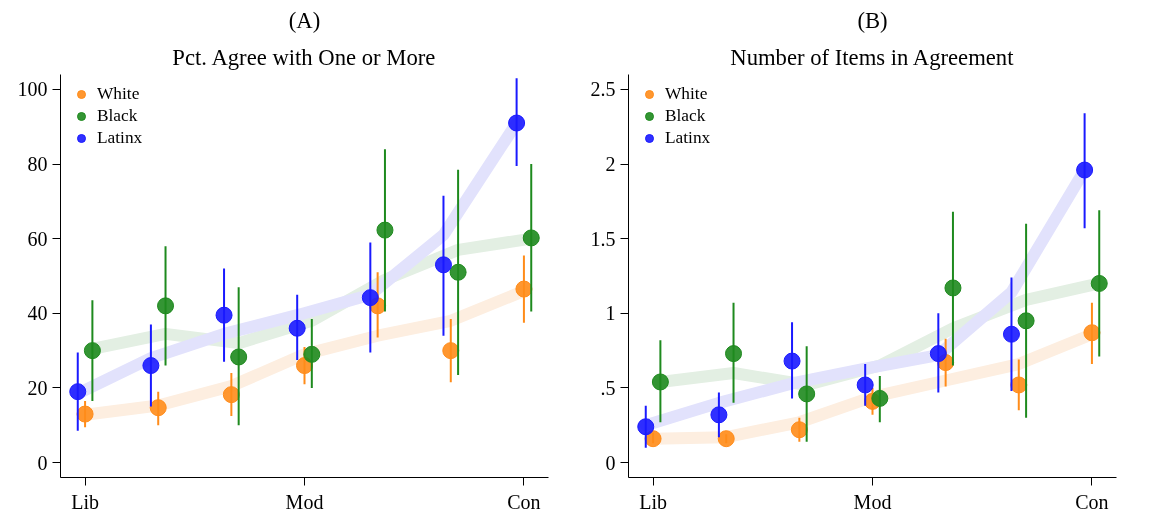  What do you see at coordinates (872, 20) in the screenshot?
I see `chart-title: (B)` at bounding box center [872, 20].